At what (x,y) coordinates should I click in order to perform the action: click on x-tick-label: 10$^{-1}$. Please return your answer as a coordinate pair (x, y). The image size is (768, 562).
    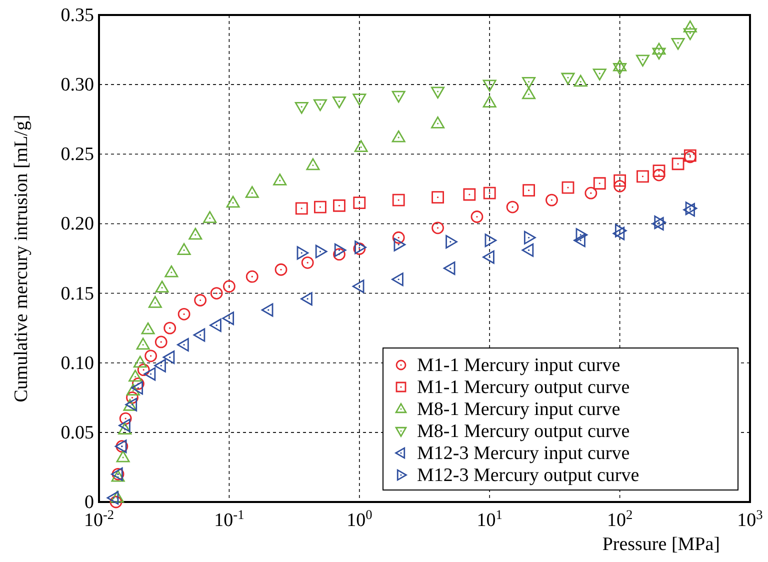
    Looking at the image, I should click on (229, 518).